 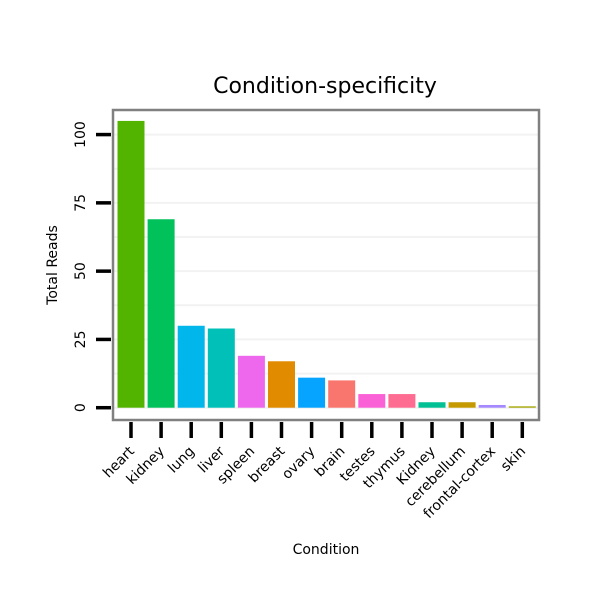 I want to click on bar-ovary, so click(x=312, y=392).